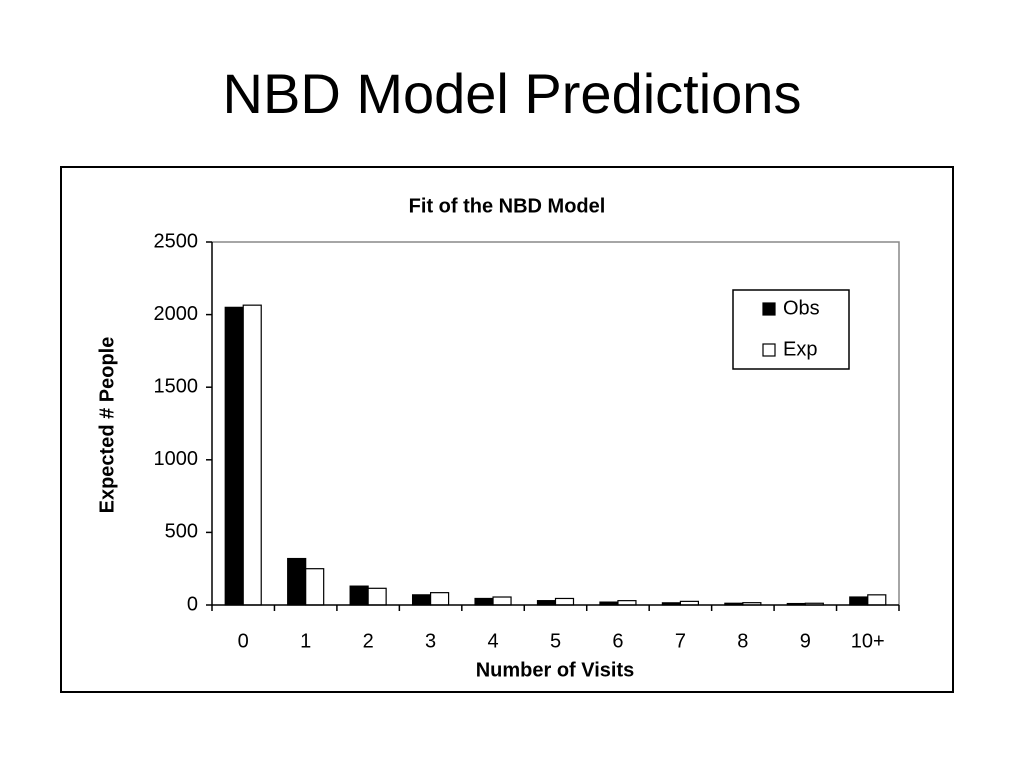 This screenshot has height=773, width=1024. What do you see at coordinates (192, 604) in the screenshot?
I see `y-tick-label: 0` at bounding box center [192, 604].